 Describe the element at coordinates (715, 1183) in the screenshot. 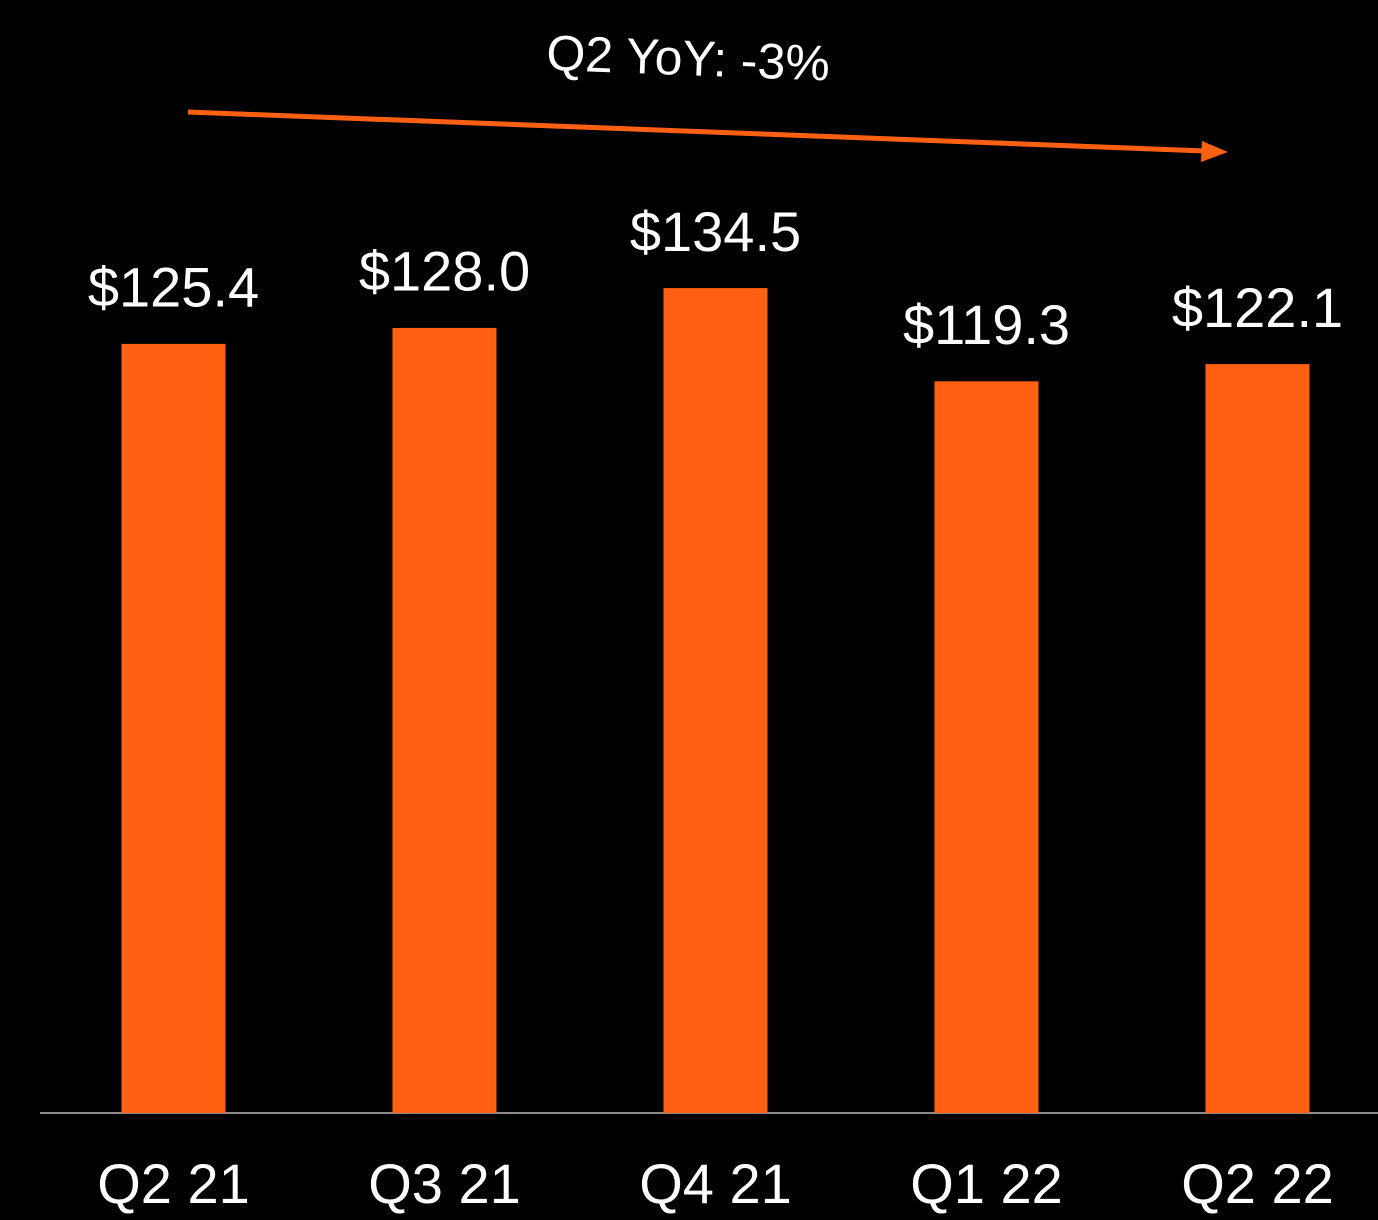

I see `x-tick-label: Q4 21` at that location.